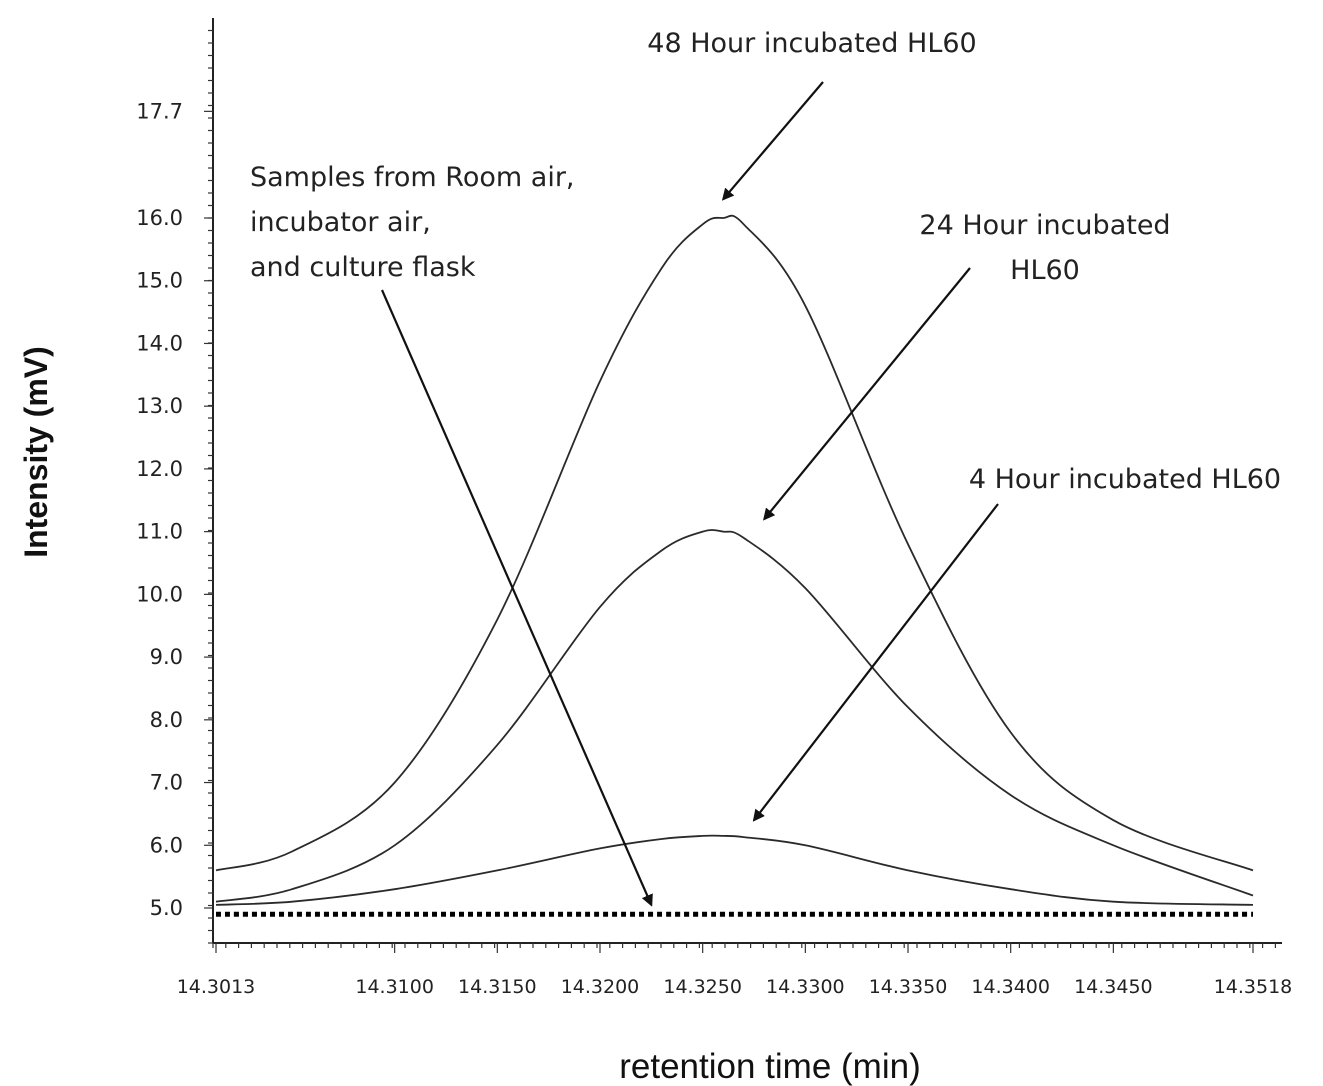  What do you see at coordinates (159, 218) in the screenshot?
I see `y-tick-label: 16.0` at bounding box center [159, 218].